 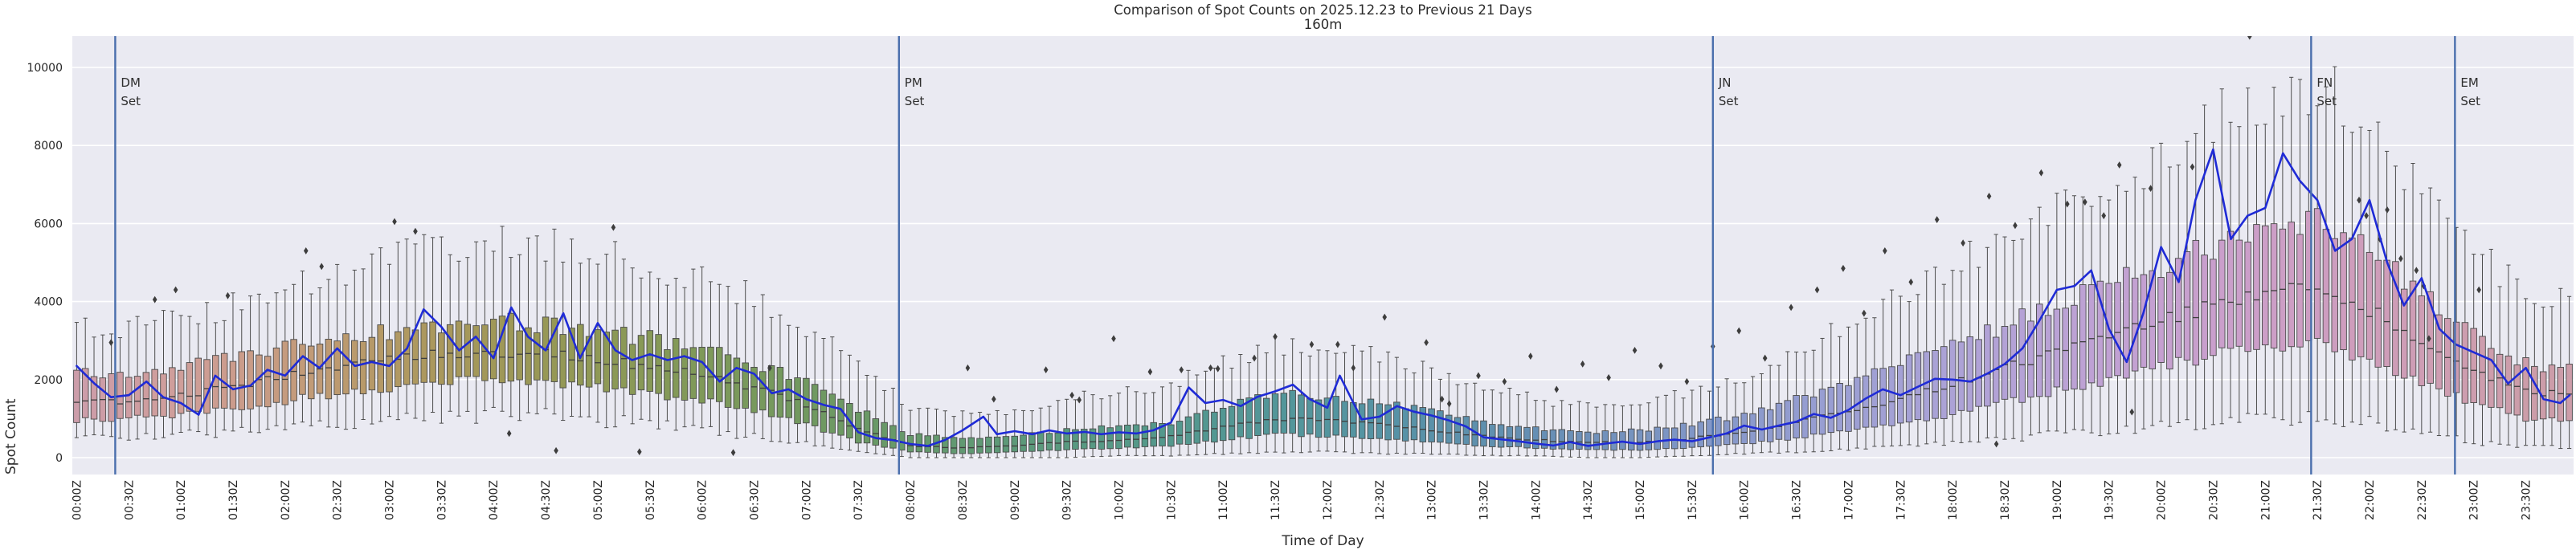 I want to click on x-tick-label: 04:00Z, so click(x=494, y=500).